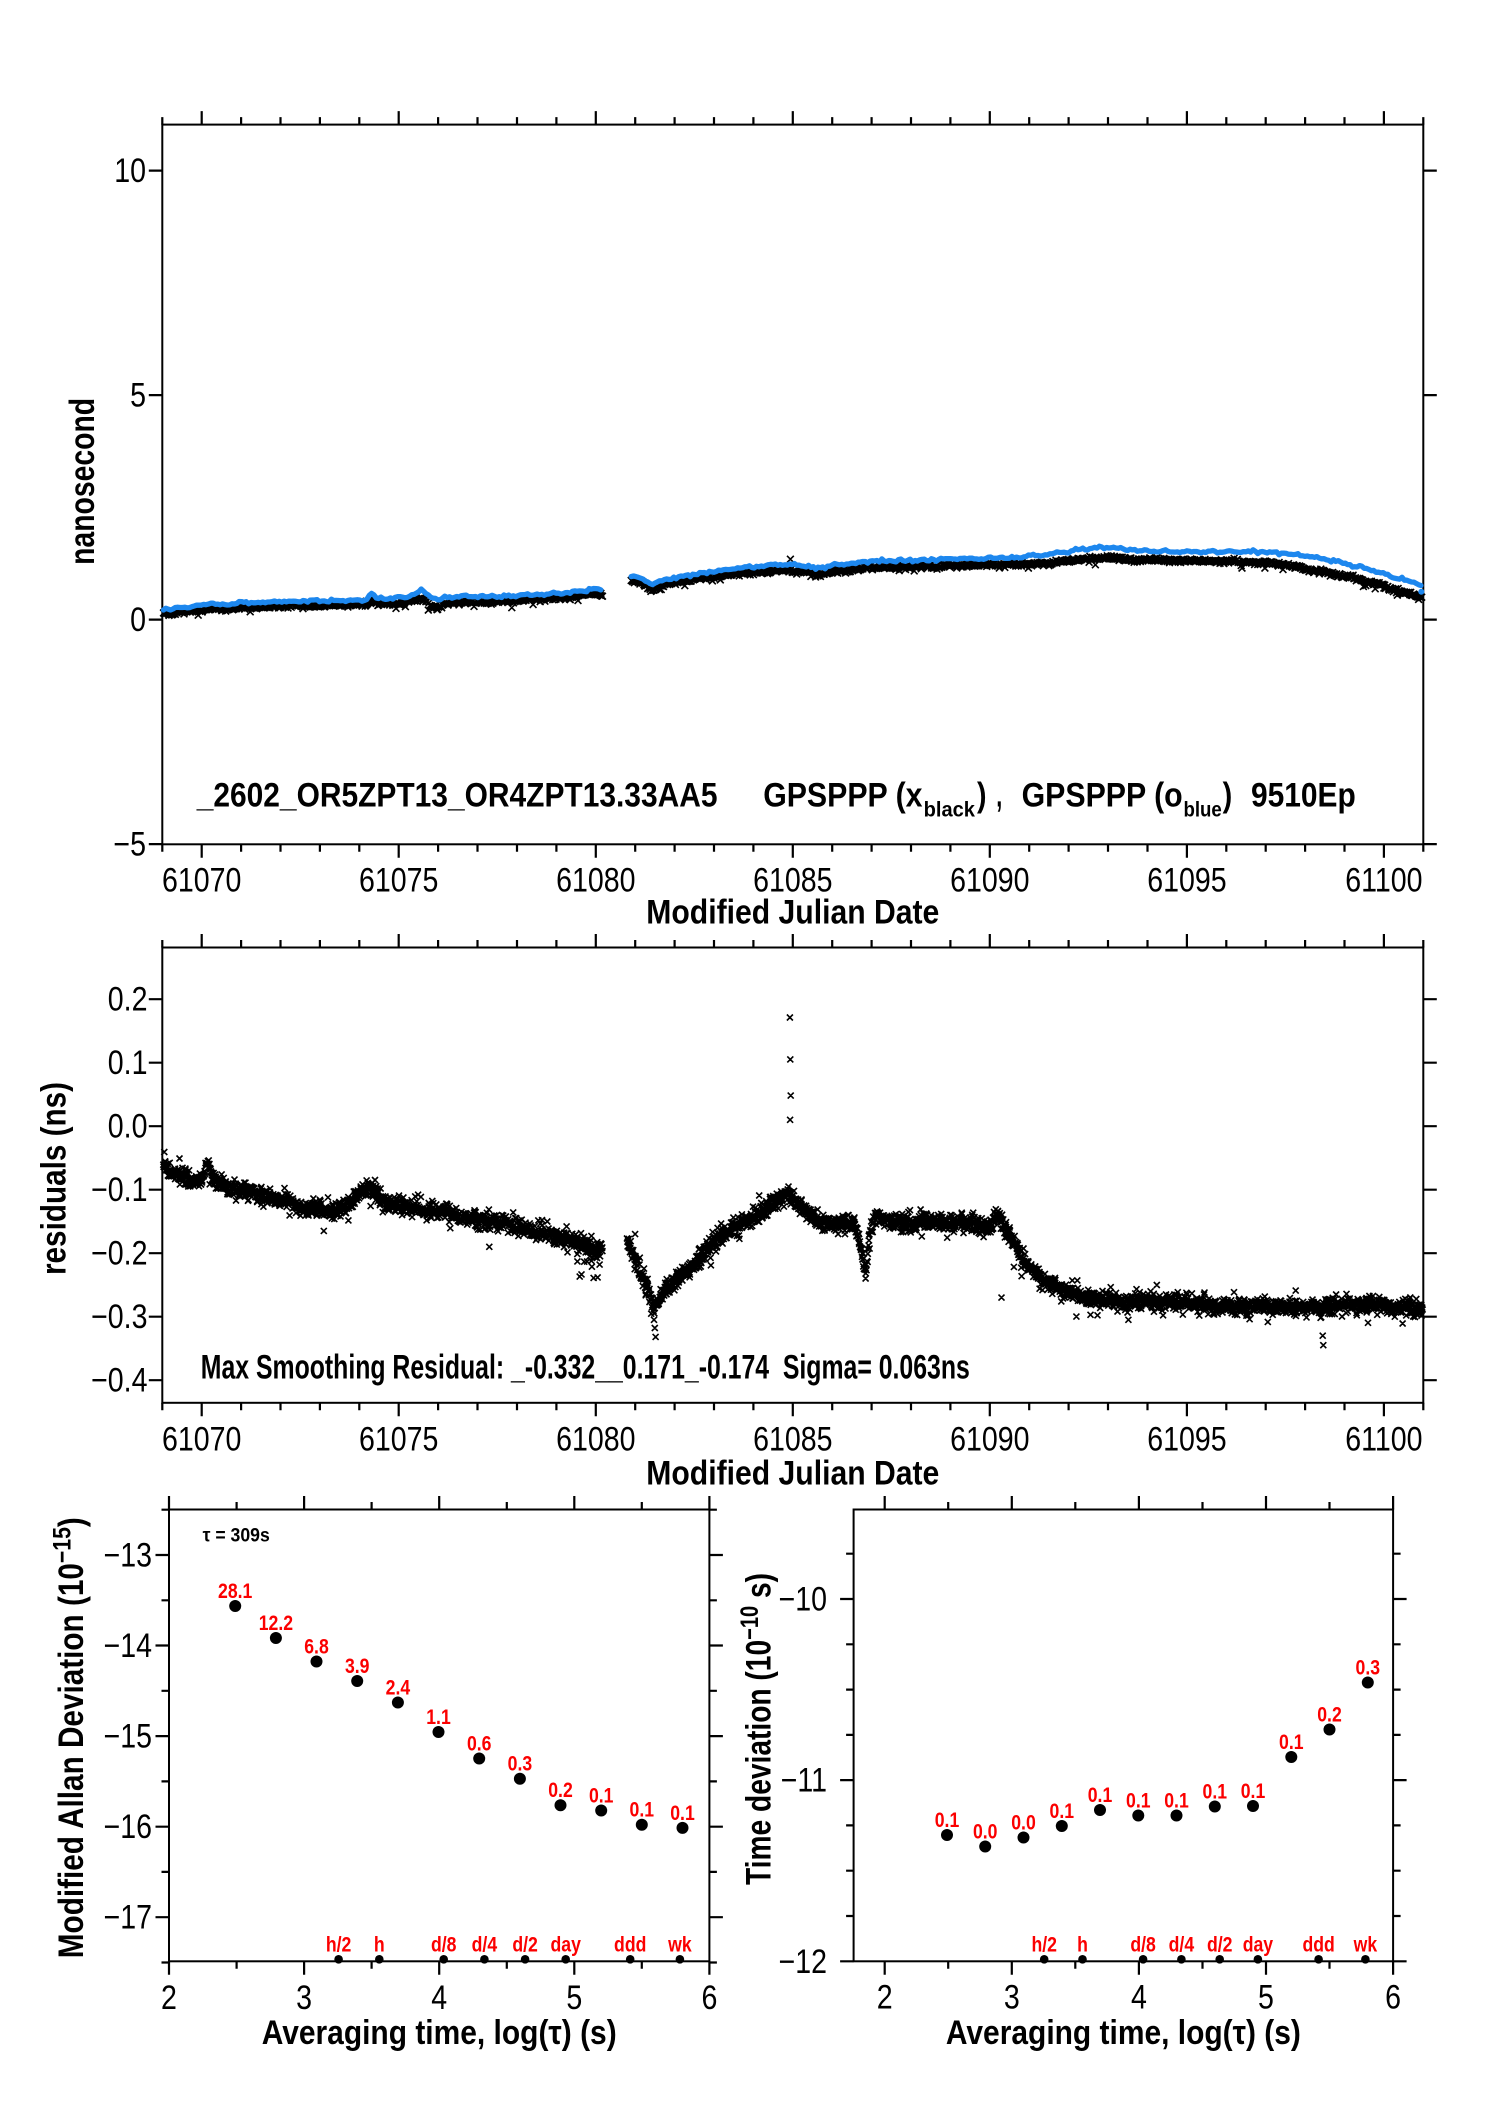 This screenshot has width=1488, height=2105. I want to click on svg-text: −0.3, so click(119, 1317).